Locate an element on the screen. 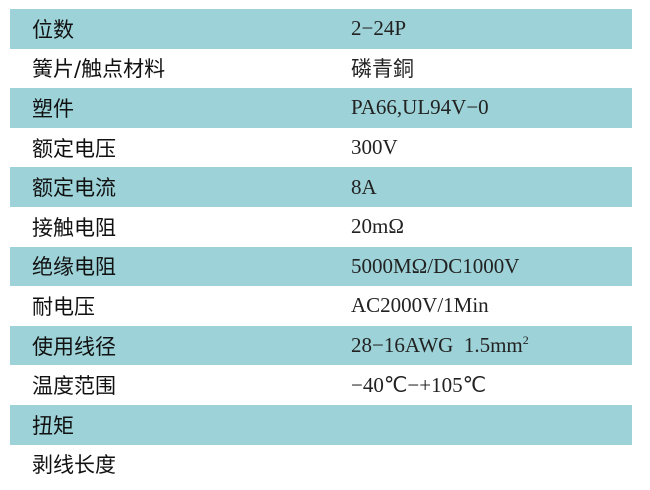 This screenshot has width=650, height=490. spec-value: 8A is located at coordinates (364, 187).